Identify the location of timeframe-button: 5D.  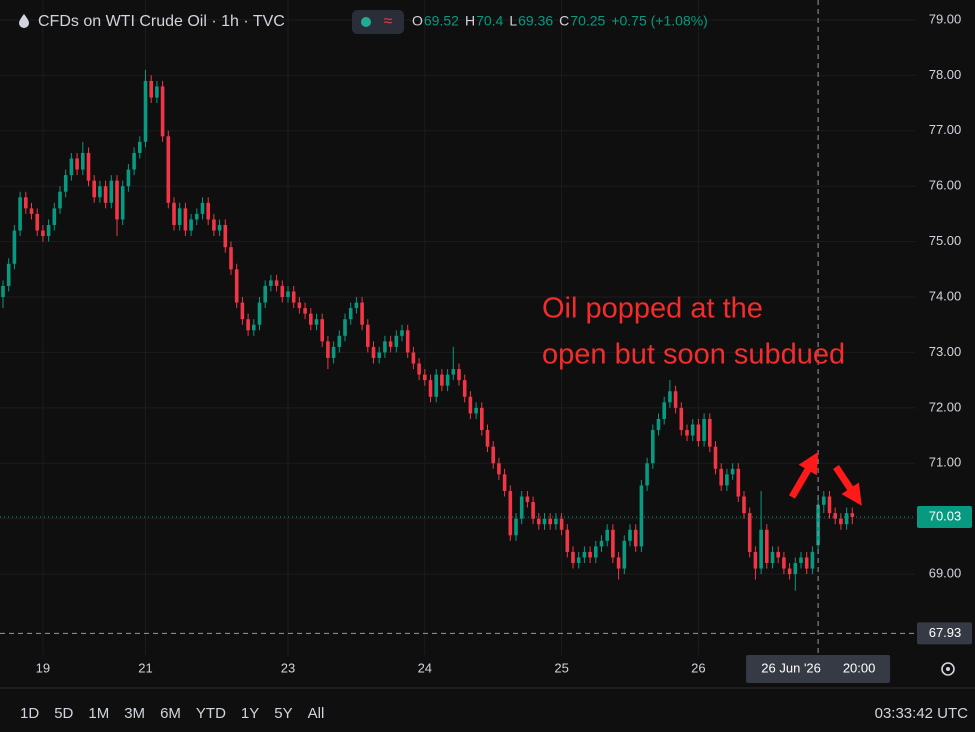
(63, 713).